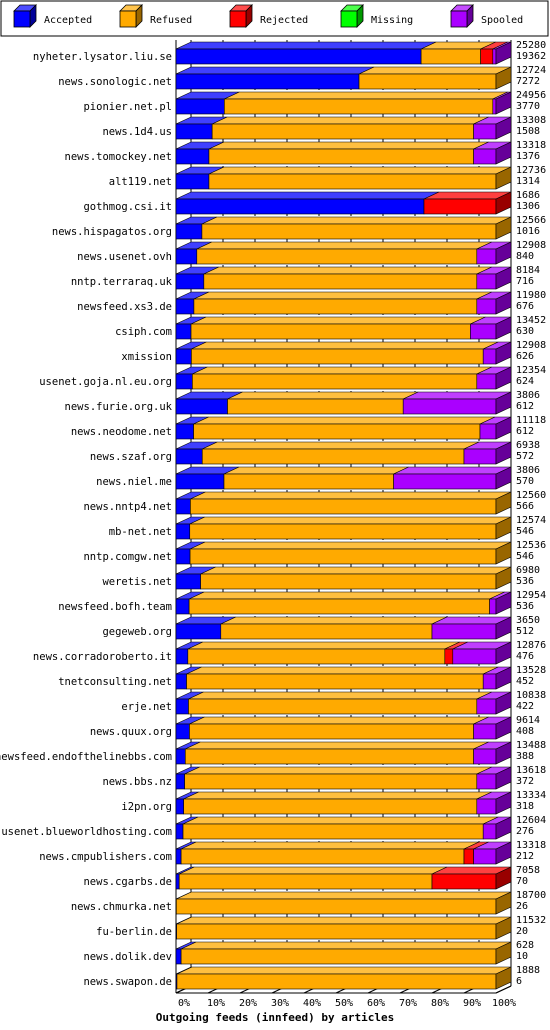  What do you see at coordinates (531, 120) in the screenshot?
I see `offered-count-label: 13308` at bounding box center [531, 120].